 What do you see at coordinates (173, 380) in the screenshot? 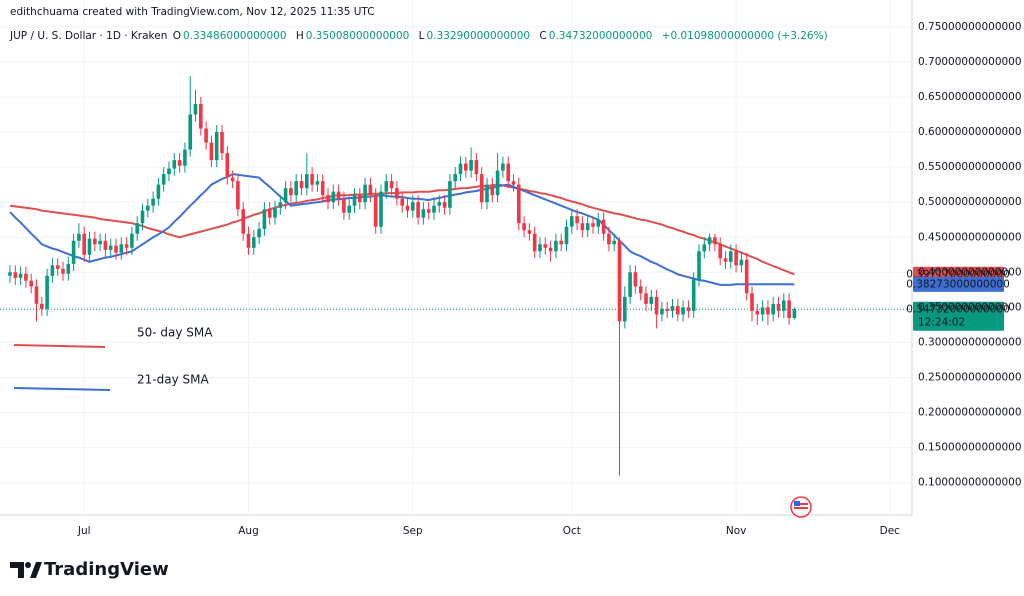
I see `legend-label: 21-day SMA` at bounding box center [173, 380].